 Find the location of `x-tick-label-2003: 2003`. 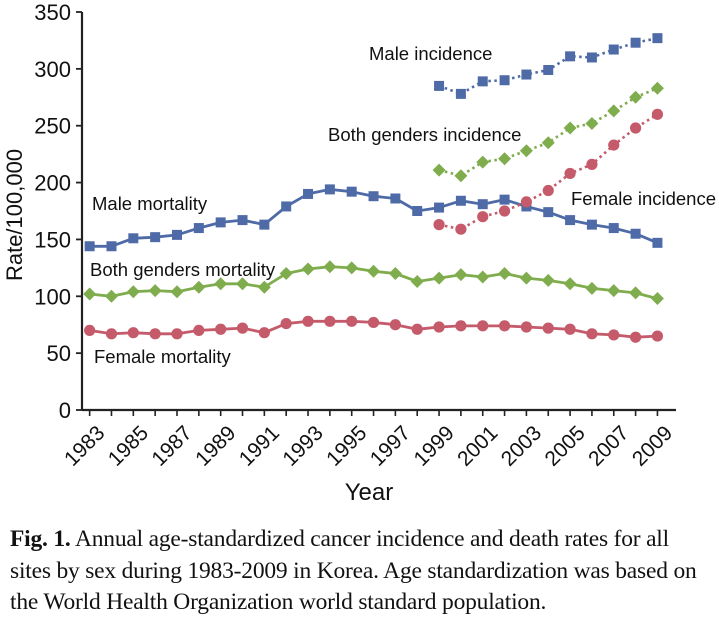

x-tick-label-2003: 2003 is located at coordinates (521, 445).